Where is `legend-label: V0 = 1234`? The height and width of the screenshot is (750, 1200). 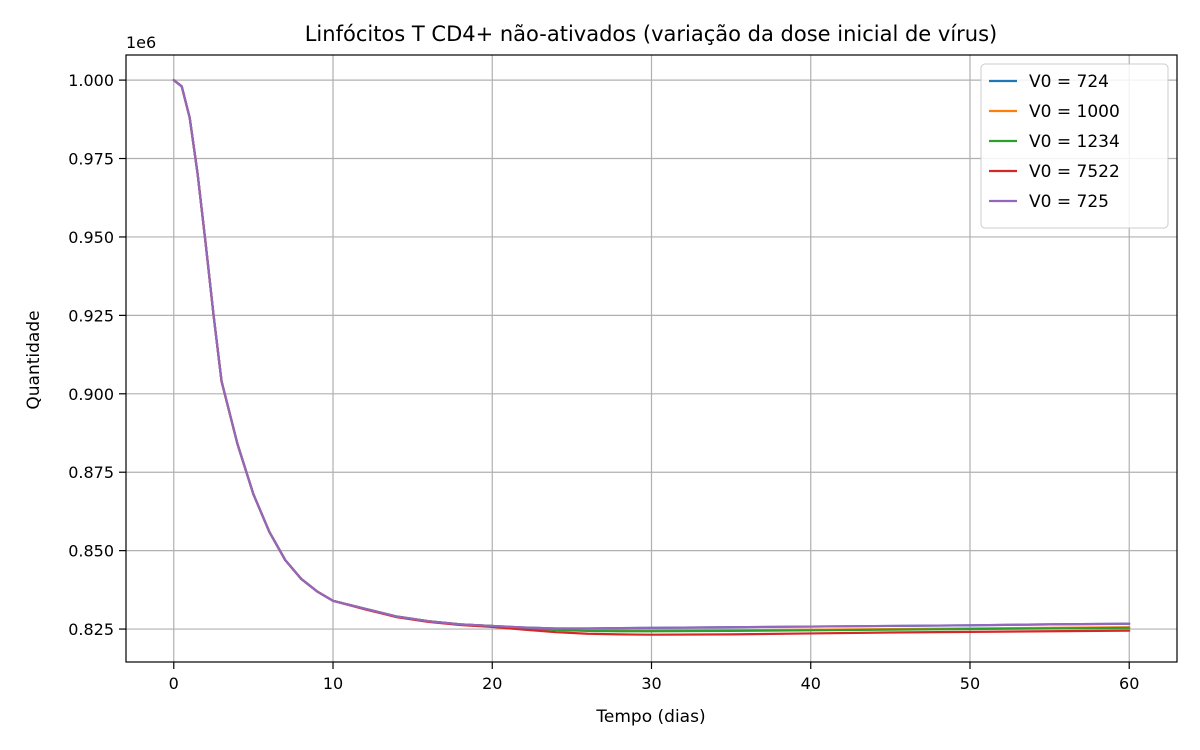 legend-label: V0 = 1234 is located at coordinates (1074, 142).